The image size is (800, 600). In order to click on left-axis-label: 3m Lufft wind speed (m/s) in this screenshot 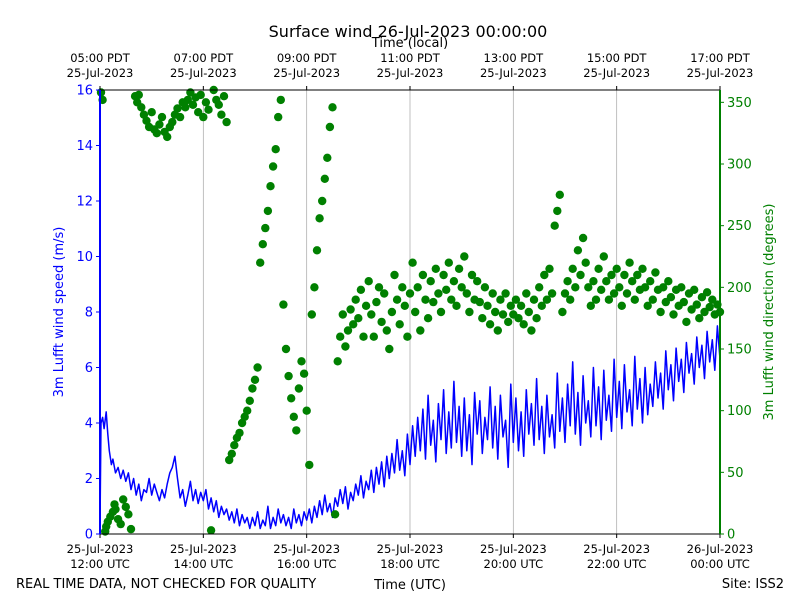, I will do `click(59, 312)`.